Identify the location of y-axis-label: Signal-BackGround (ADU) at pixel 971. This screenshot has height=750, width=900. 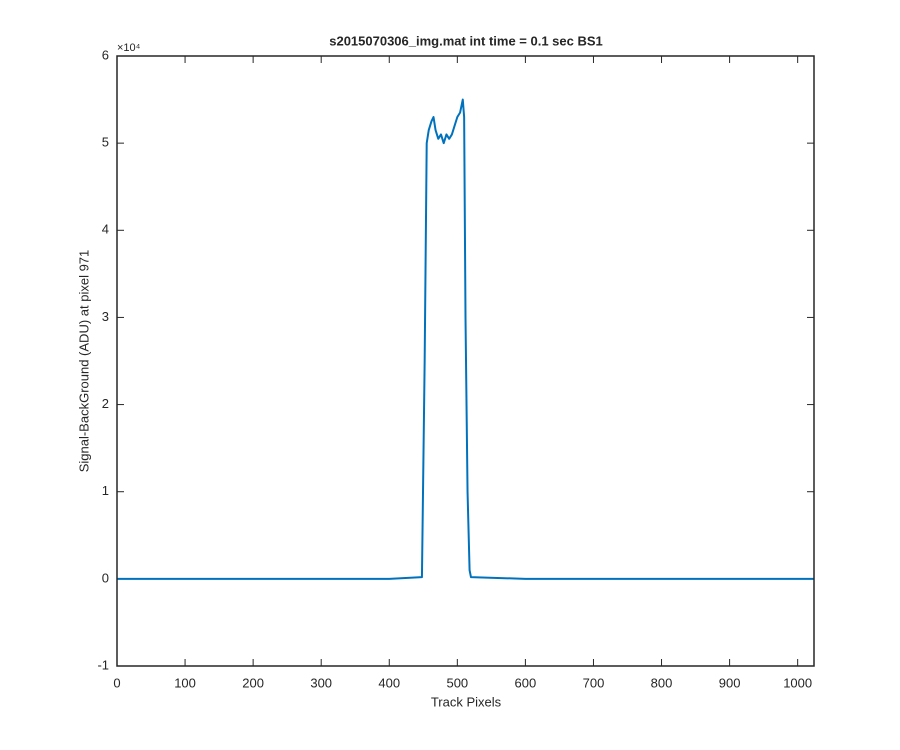
(83, 361).